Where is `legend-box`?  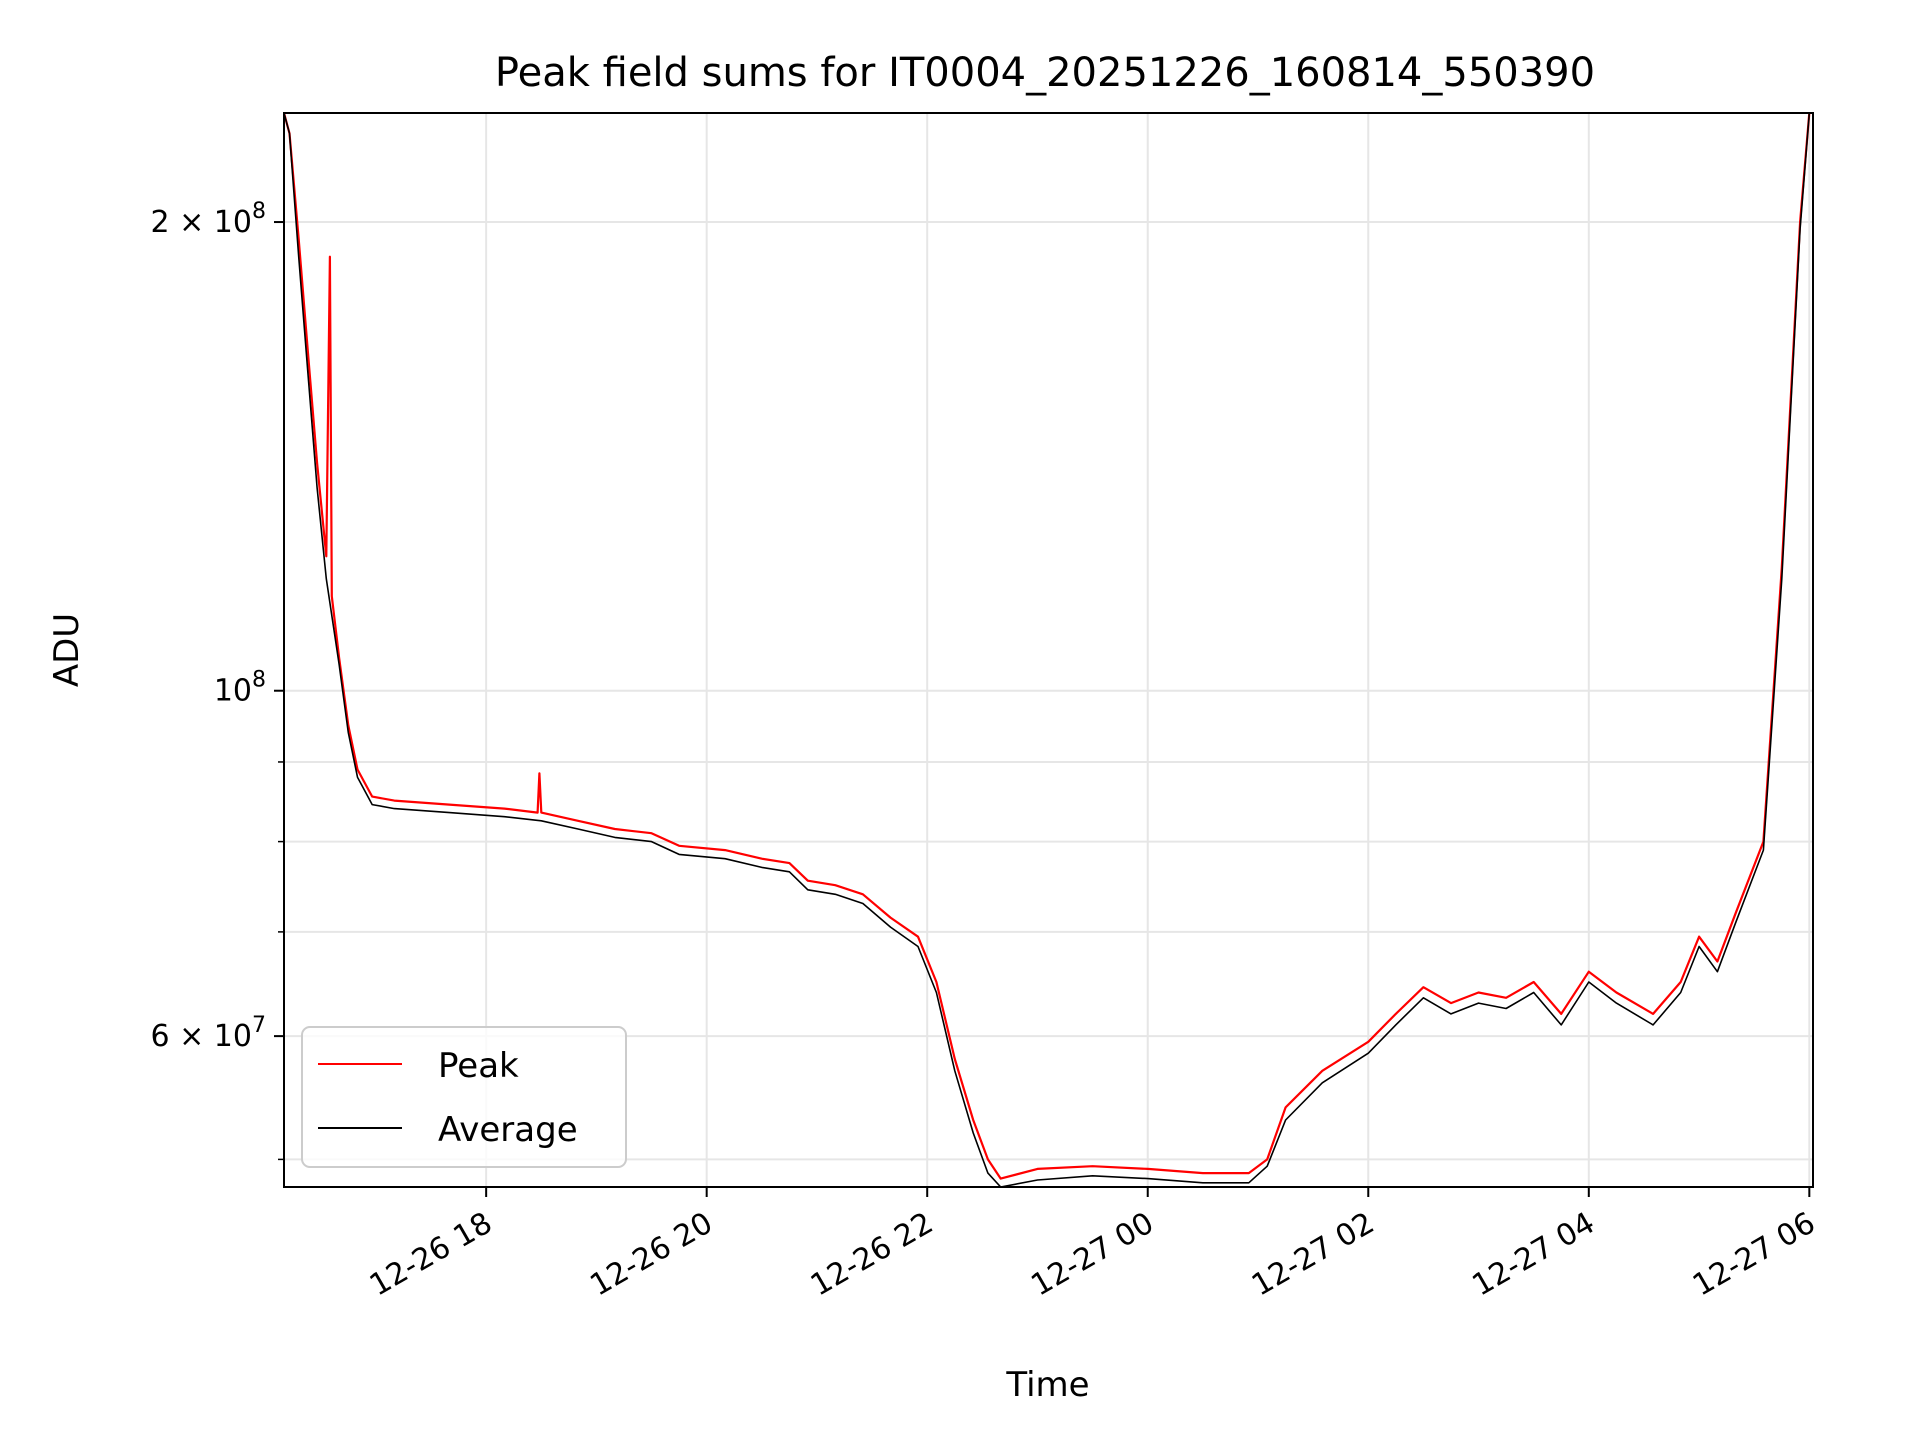 legend-box is located at coordinates (464, 1097).